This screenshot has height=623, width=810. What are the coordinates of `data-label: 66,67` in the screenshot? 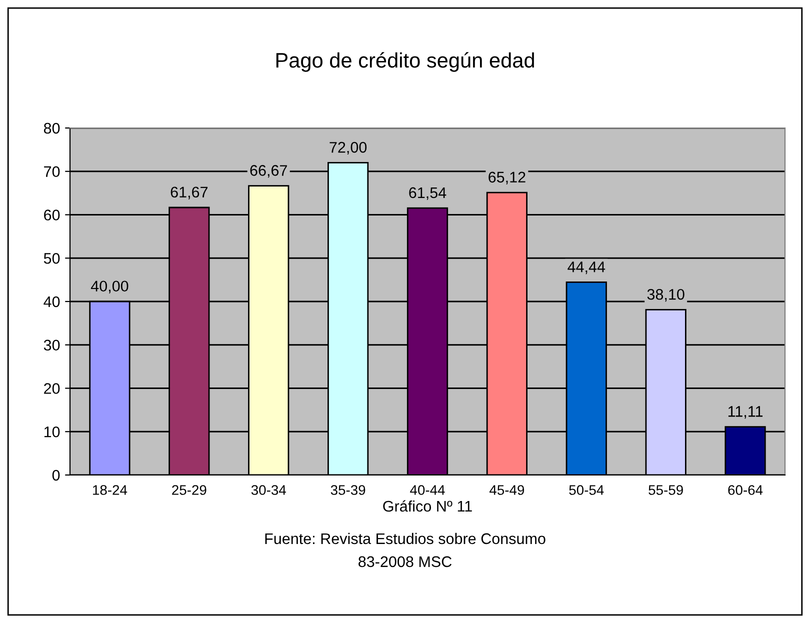 It's located at (268, 171).